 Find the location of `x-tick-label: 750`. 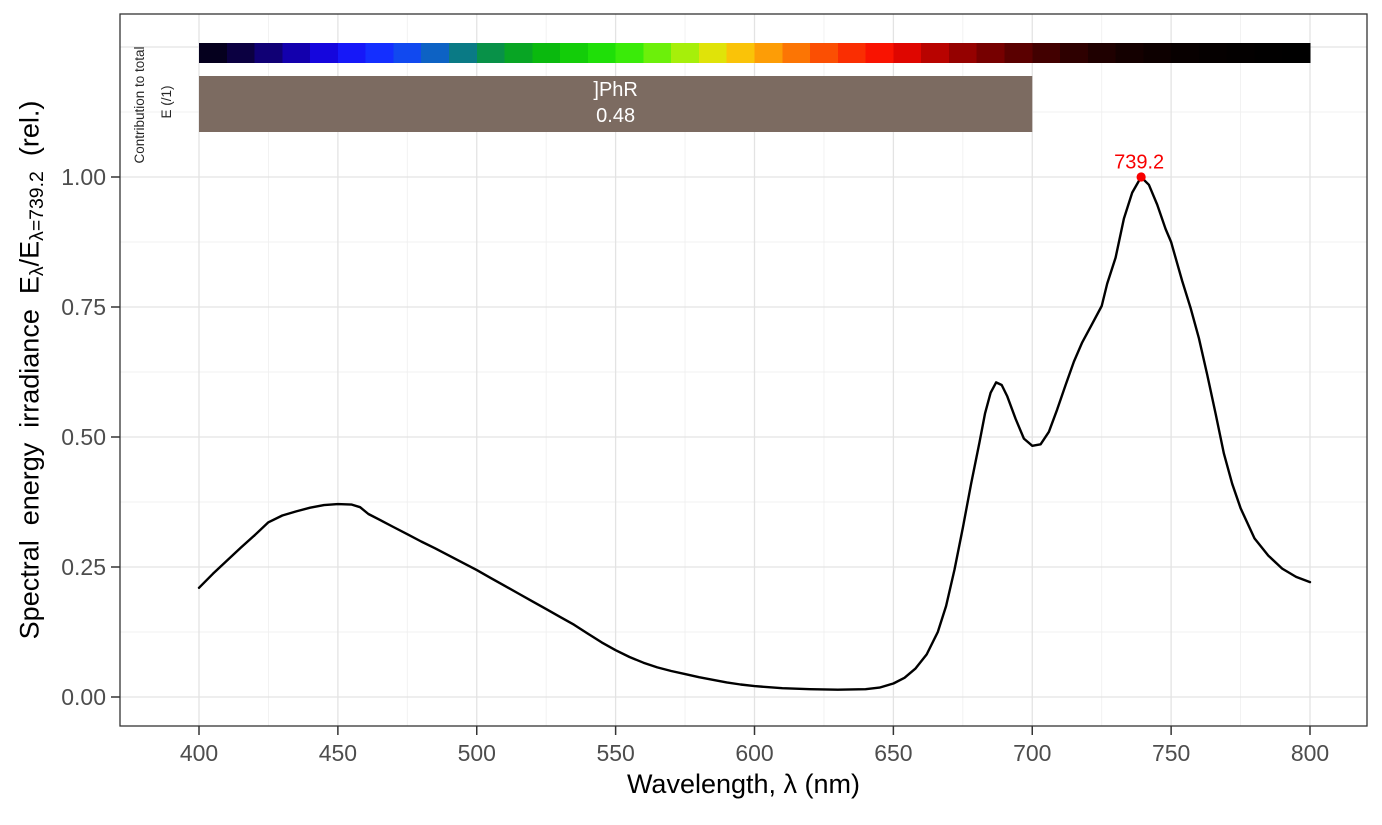

x-tick-label: 750 is located at coordinates (1171, 753).